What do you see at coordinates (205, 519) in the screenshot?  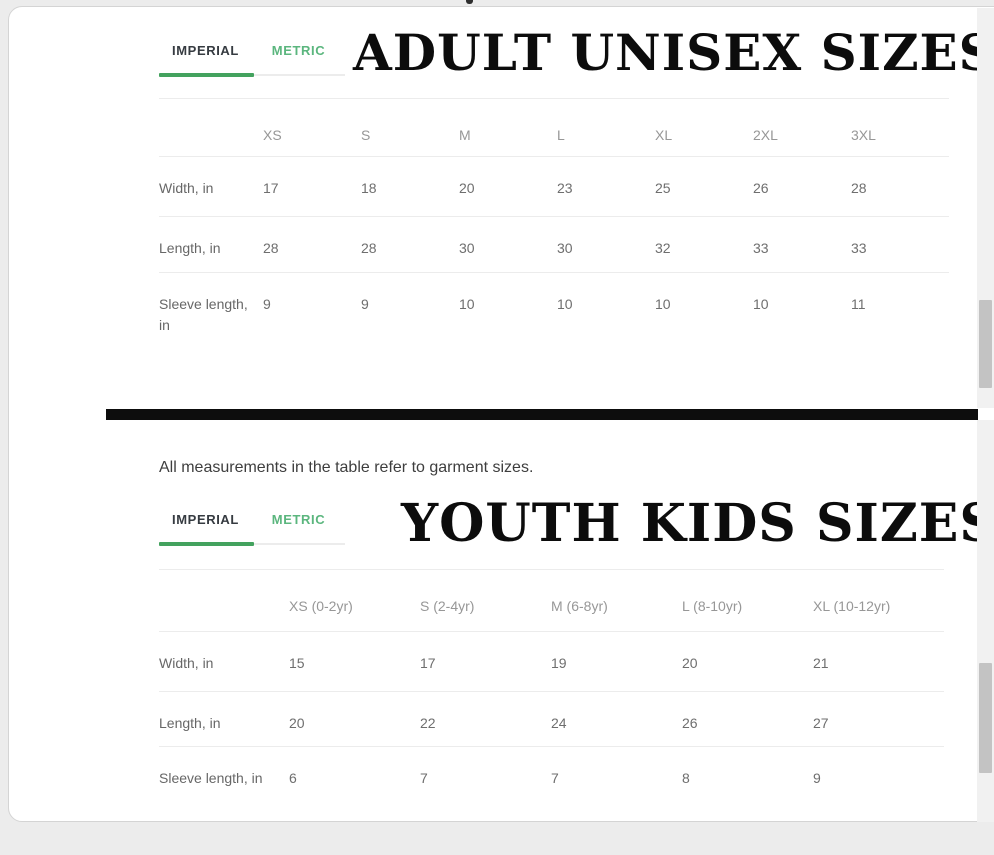 I see `tab-imperial-youth: IMPERIAL` at bounding box center [205, 519].